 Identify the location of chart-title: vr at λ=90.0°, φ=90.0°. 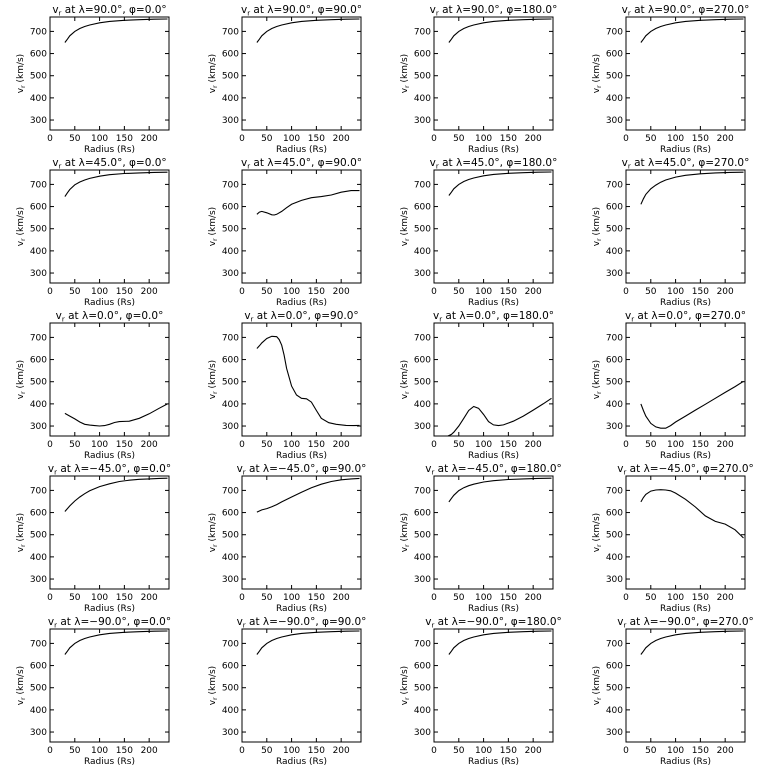
(301, 11).